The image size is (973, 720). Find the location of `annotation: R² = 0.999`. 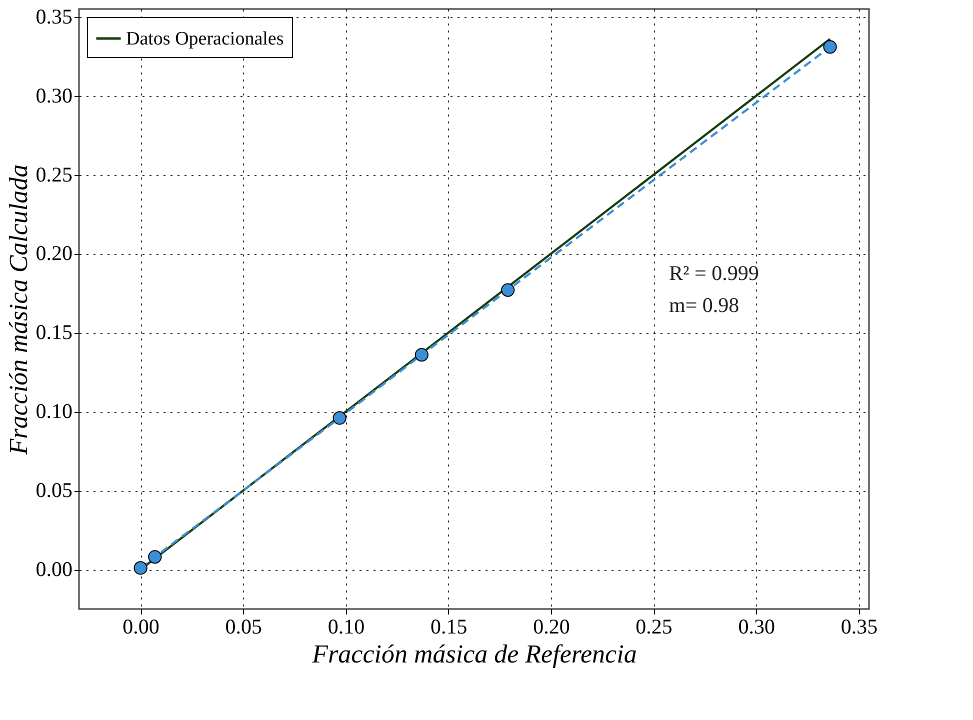

annotation: R² = 0.999 is located at coordinates (714, 273).